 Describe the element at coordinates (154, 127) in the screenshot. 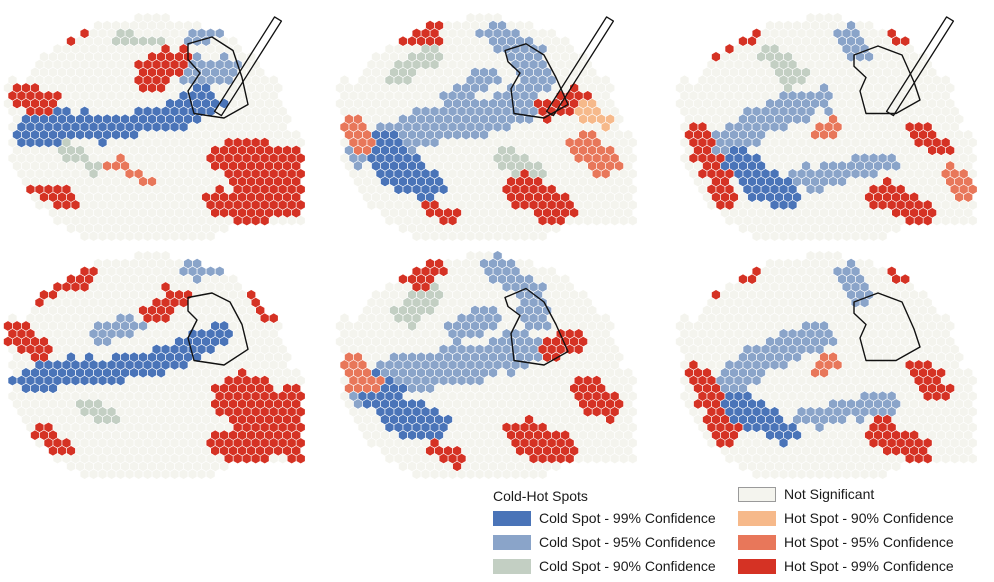

I see `map-panel-top-left` at that location.